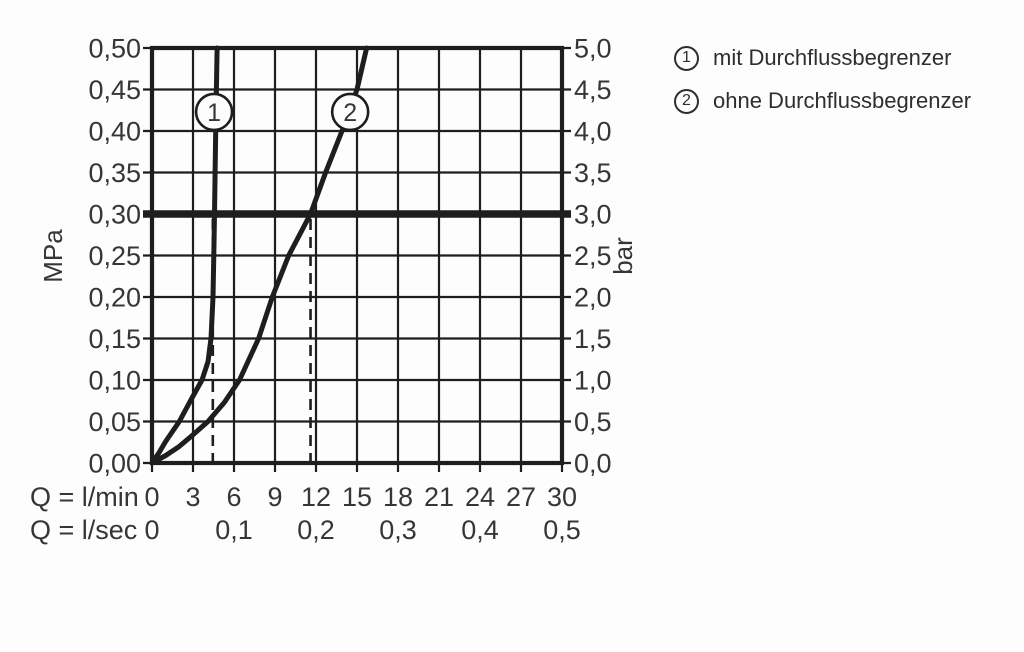  What do you see at coordinates (593, 215) in the screenshot?
I see `y-right-tick-label: 3,0` at bounding box center [593, 215].